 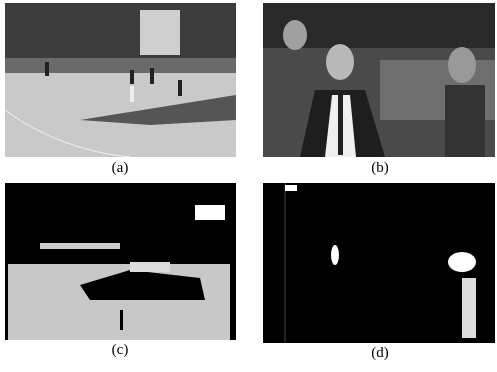 What do you see at coordinates (120, 350) in the screenshot?
I see `panel-label: (c)` at bounding box center [120, 350].